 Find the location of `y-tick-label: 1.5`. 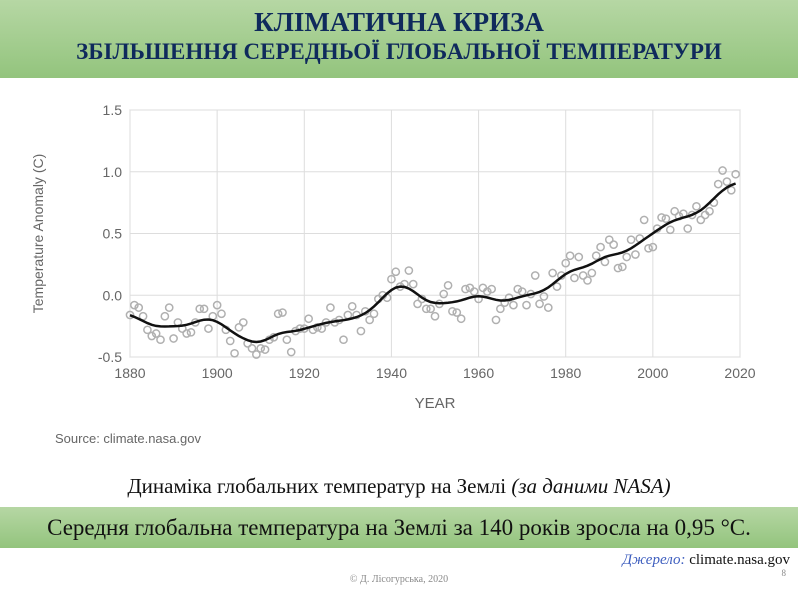

y-tick-label: 1.5 is located at coordinates (113, 110).